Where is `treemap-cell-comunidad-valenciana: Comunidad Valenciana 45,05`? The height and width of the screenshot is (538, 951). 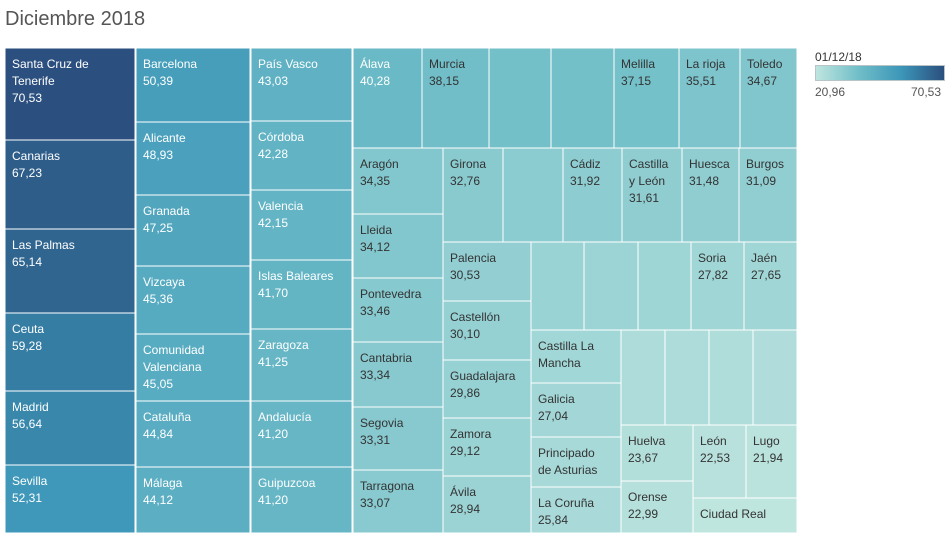
treemap-cell-comunidad-valenciana: Comunidad Valenciana 45,05 is located at coordinates (193, 367).